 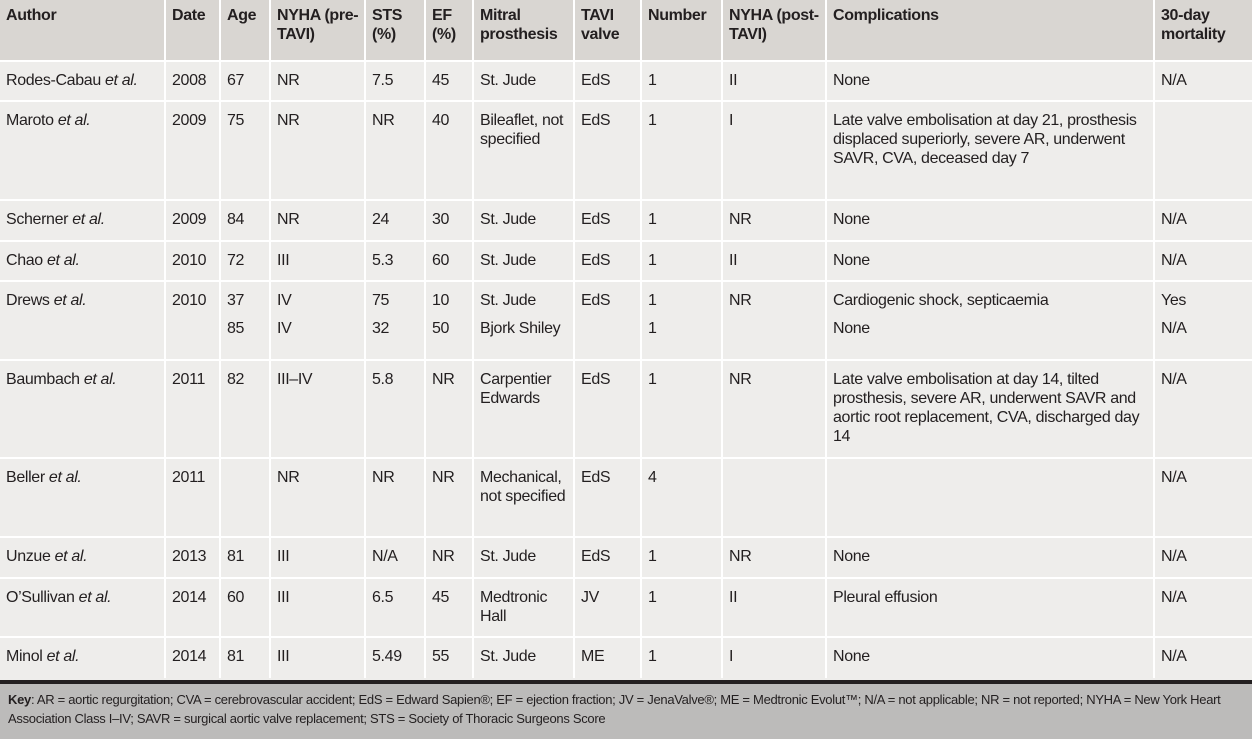 I want to click on cell-sts: 24, so click(x=394, y=220).